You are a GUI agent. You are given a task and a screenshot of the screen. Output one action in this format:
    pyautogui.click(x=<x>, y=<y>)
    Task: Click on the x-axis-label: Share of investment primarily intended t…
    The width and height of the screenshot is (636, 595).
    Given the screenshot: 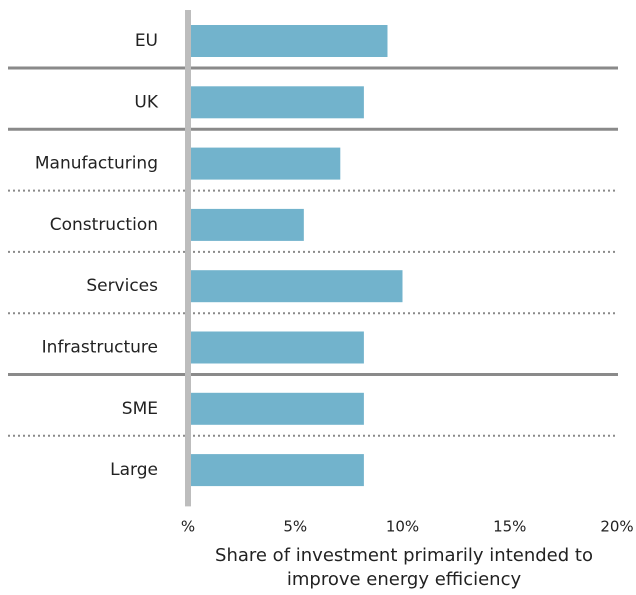 What is the action you would take?
    pyautogui.click(x=404, y=555)
    